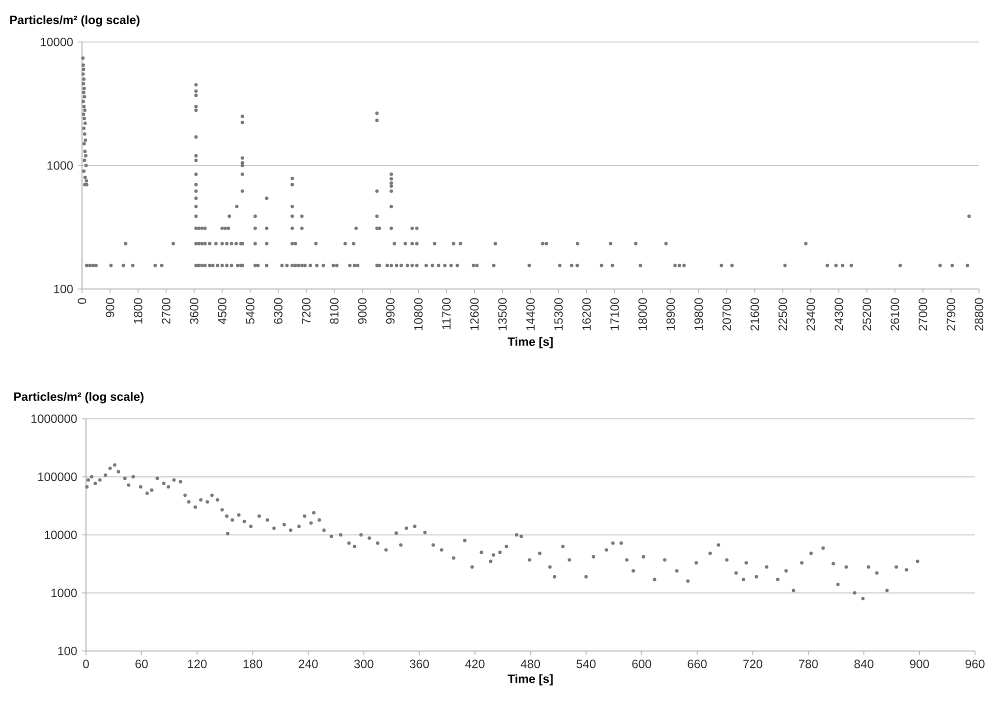 This screenshot has height=709, width=992. What do you see at coordinates (474, 664) in the screenshot?
I see `x-tick-label: 420` at bounding box center [474, 664].